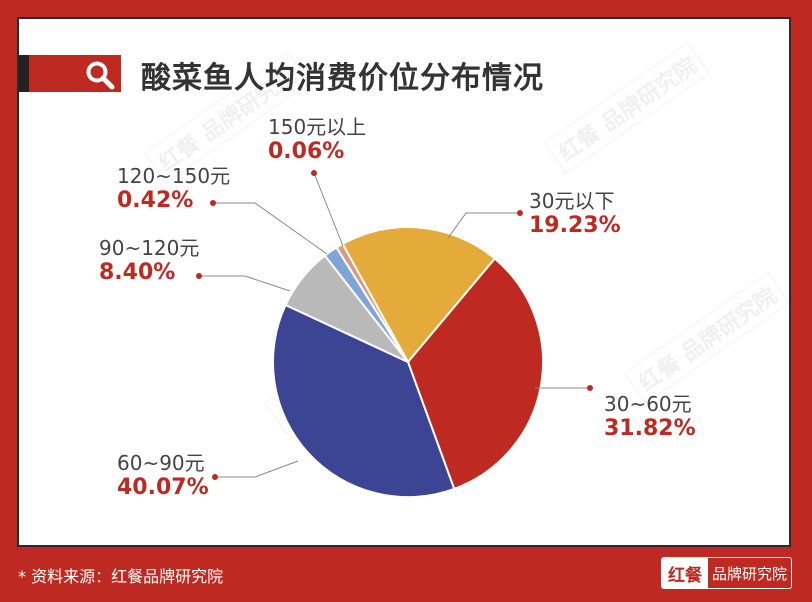 The height and width of the screenshot is (602, 812). I want to click on title-bar-accent, so click(24, 73).